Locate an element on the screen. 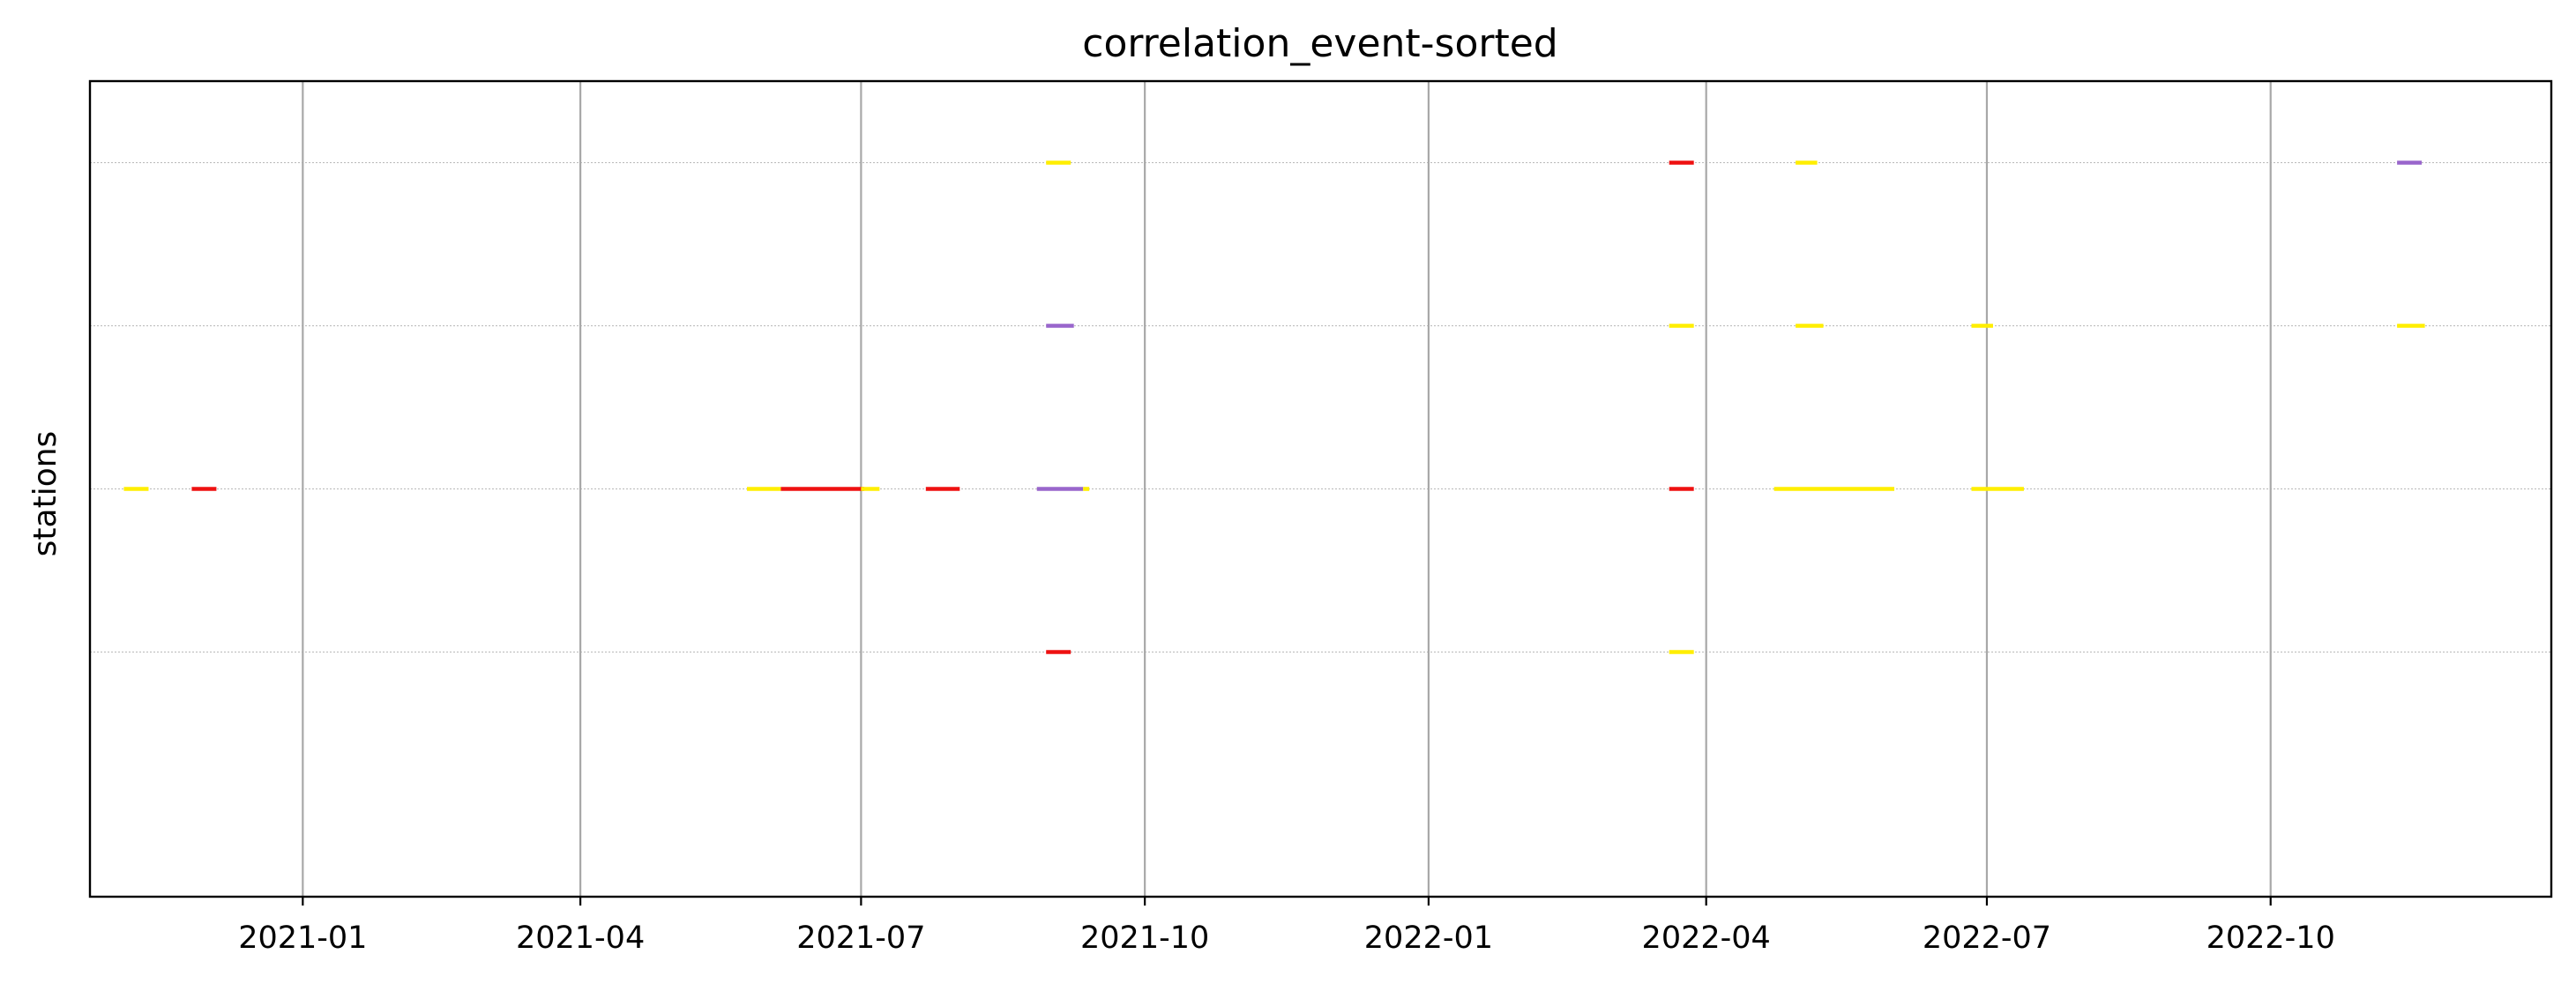  x-tick-label: 2022-04 is located at coordinates (1706, 938).